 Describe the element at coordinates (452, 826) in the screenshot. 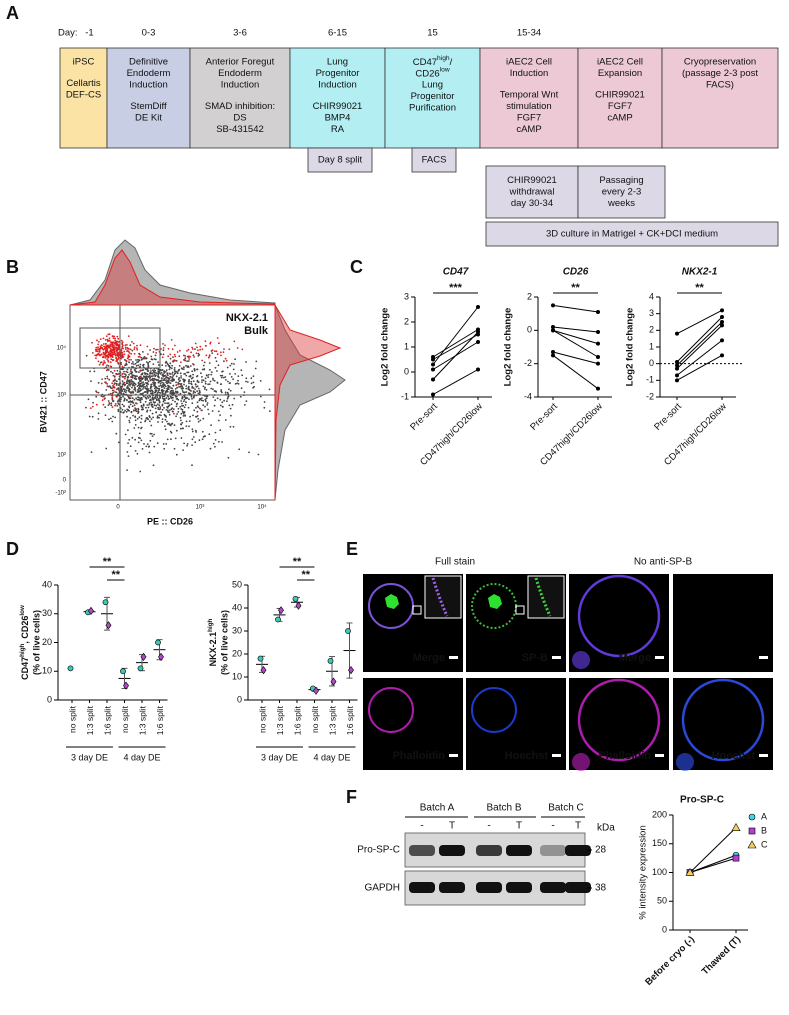

I see `lane-label: T` at that location.